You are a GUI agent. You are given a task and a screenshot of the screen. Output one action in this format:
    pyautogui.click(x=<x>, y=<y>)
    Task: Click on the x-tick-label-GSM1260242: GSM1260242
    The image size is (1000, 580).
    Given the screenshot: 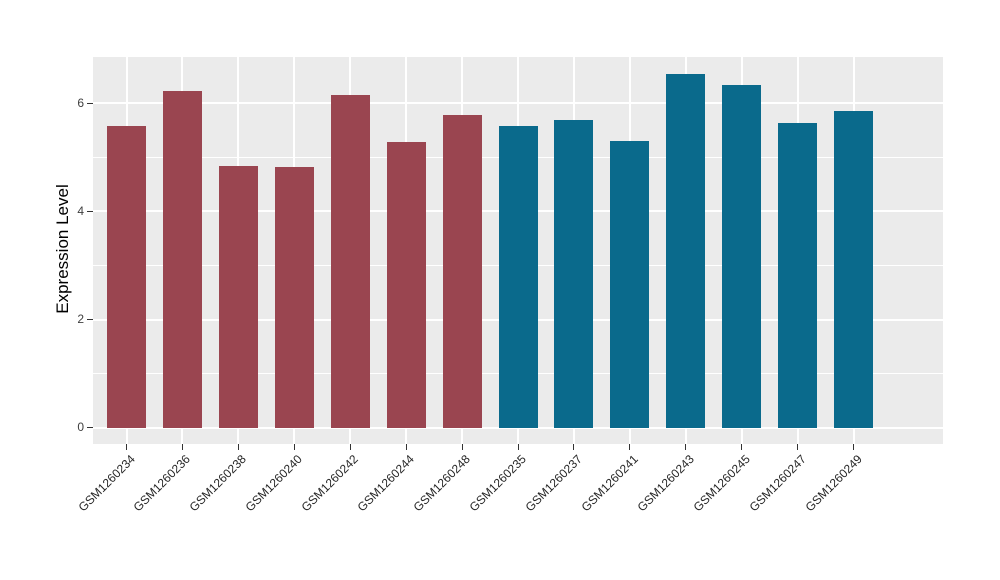 What is the action you would take?
    pyautogui.click(x=330, y=483)
    